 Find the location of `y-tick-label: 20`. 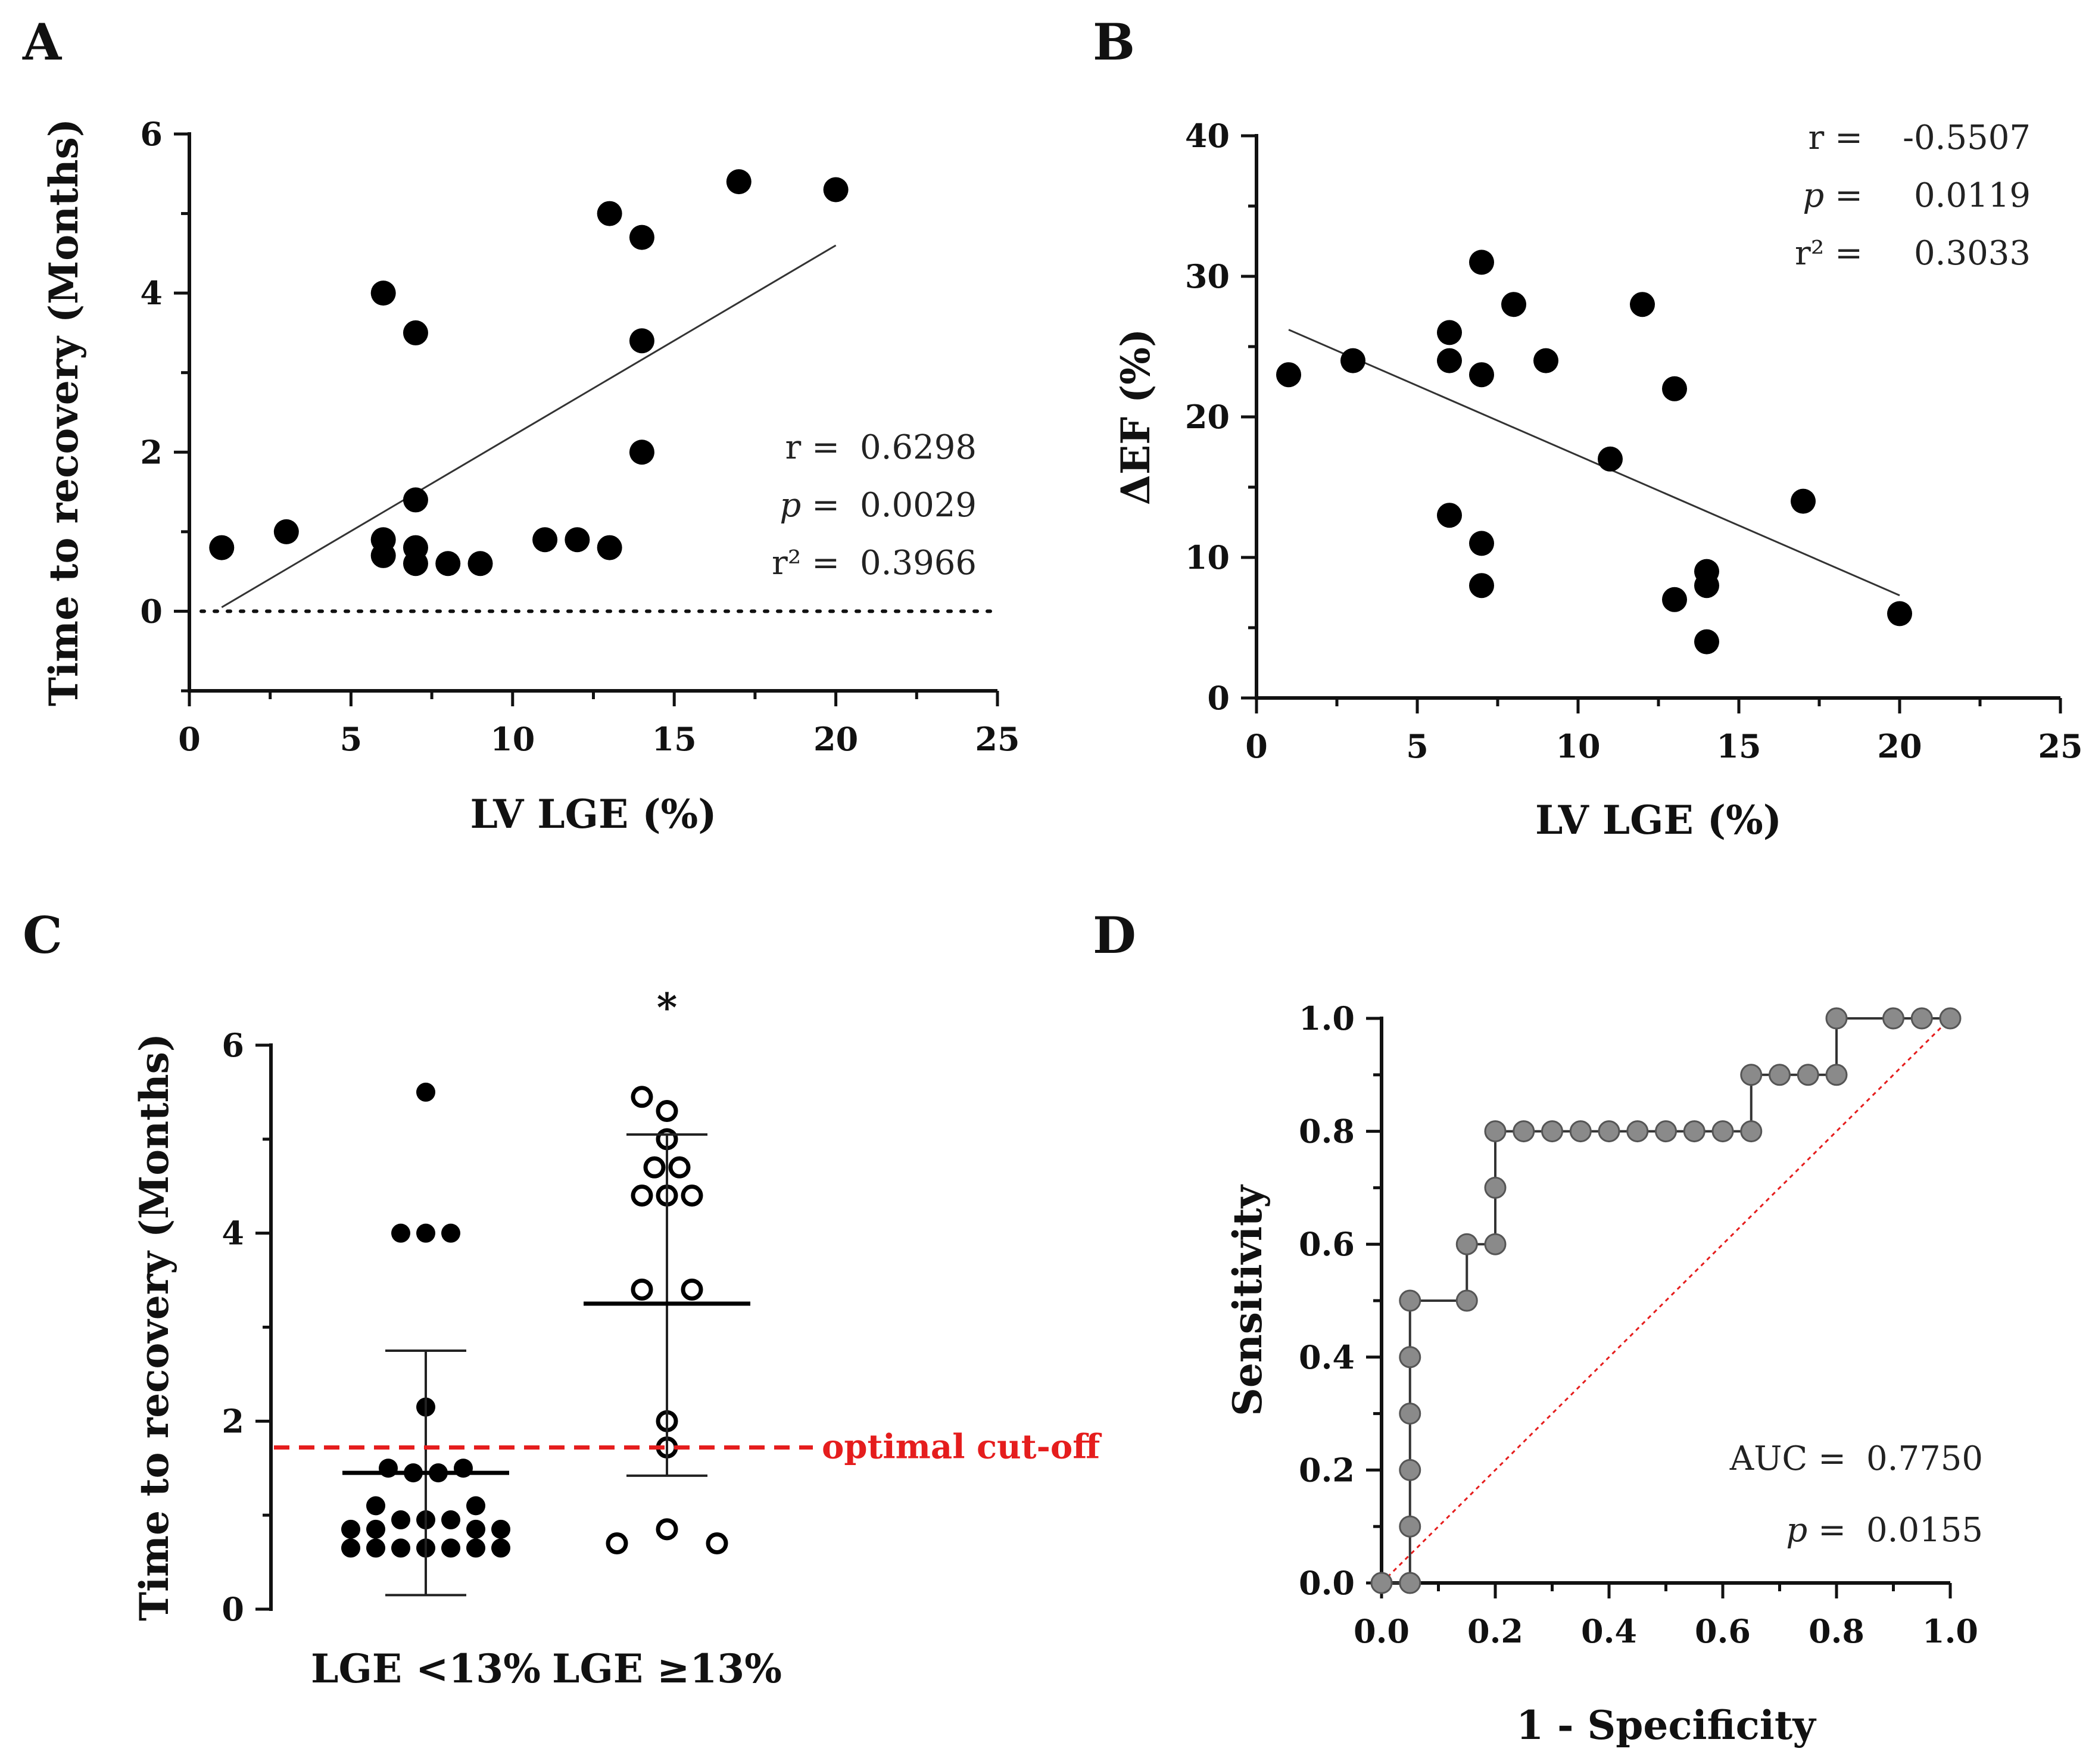

y-tick-label: 20 is located at coordinates (1207, 417).